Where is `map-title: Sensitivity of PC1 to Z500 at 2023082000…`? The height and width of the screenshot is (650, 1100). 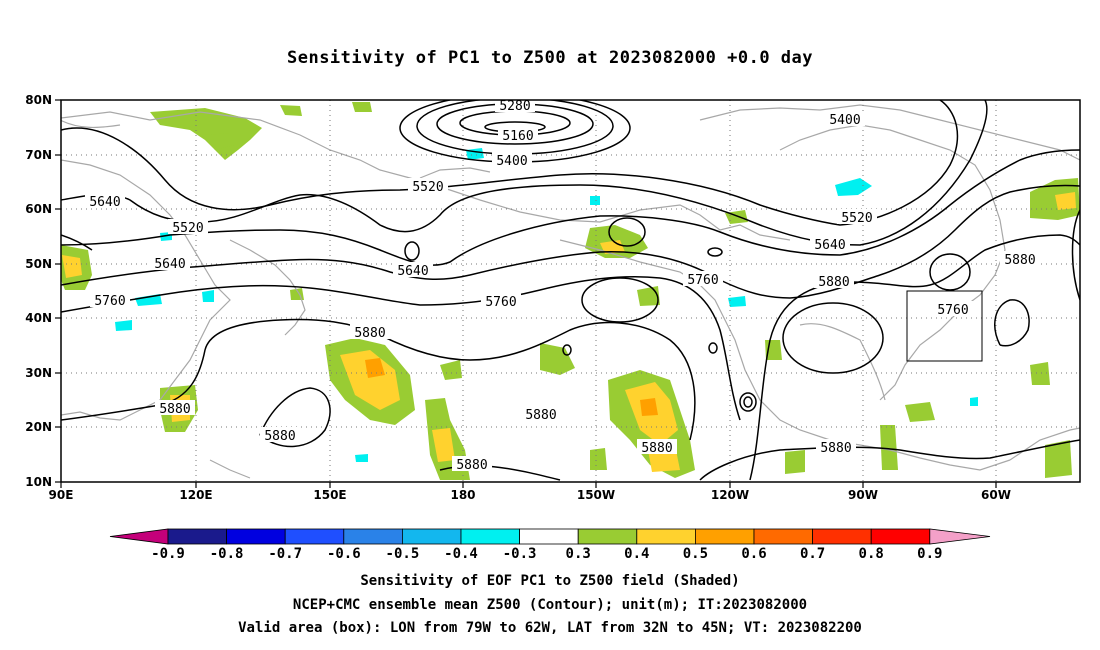 map-title: Sensitivity of PC1 to Z500 at 2023082000… is located at coordinates (549, 58).